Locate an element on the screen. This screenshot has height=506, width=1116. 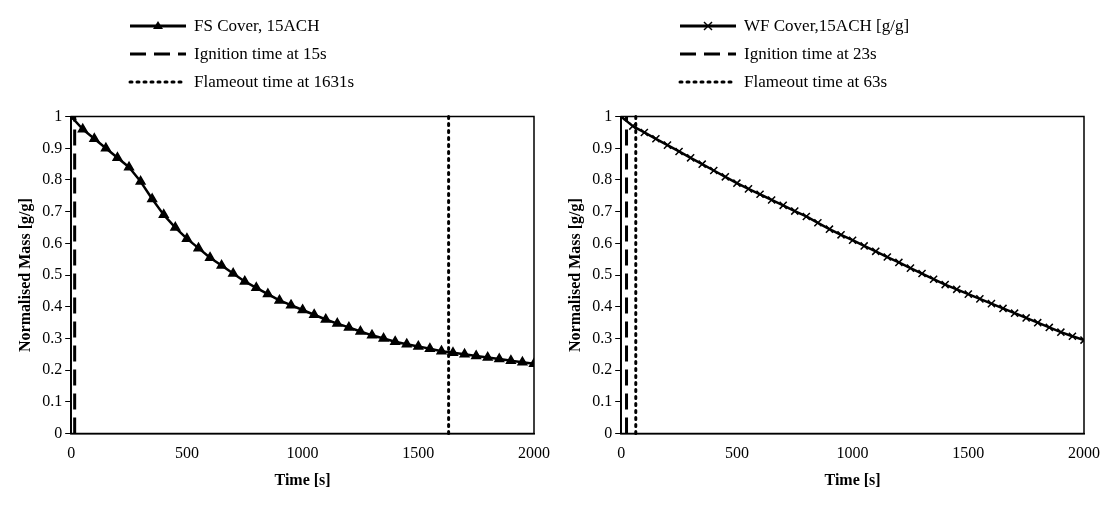
legend-label: Ignition time at 23s is located at coordinates (810, 54).